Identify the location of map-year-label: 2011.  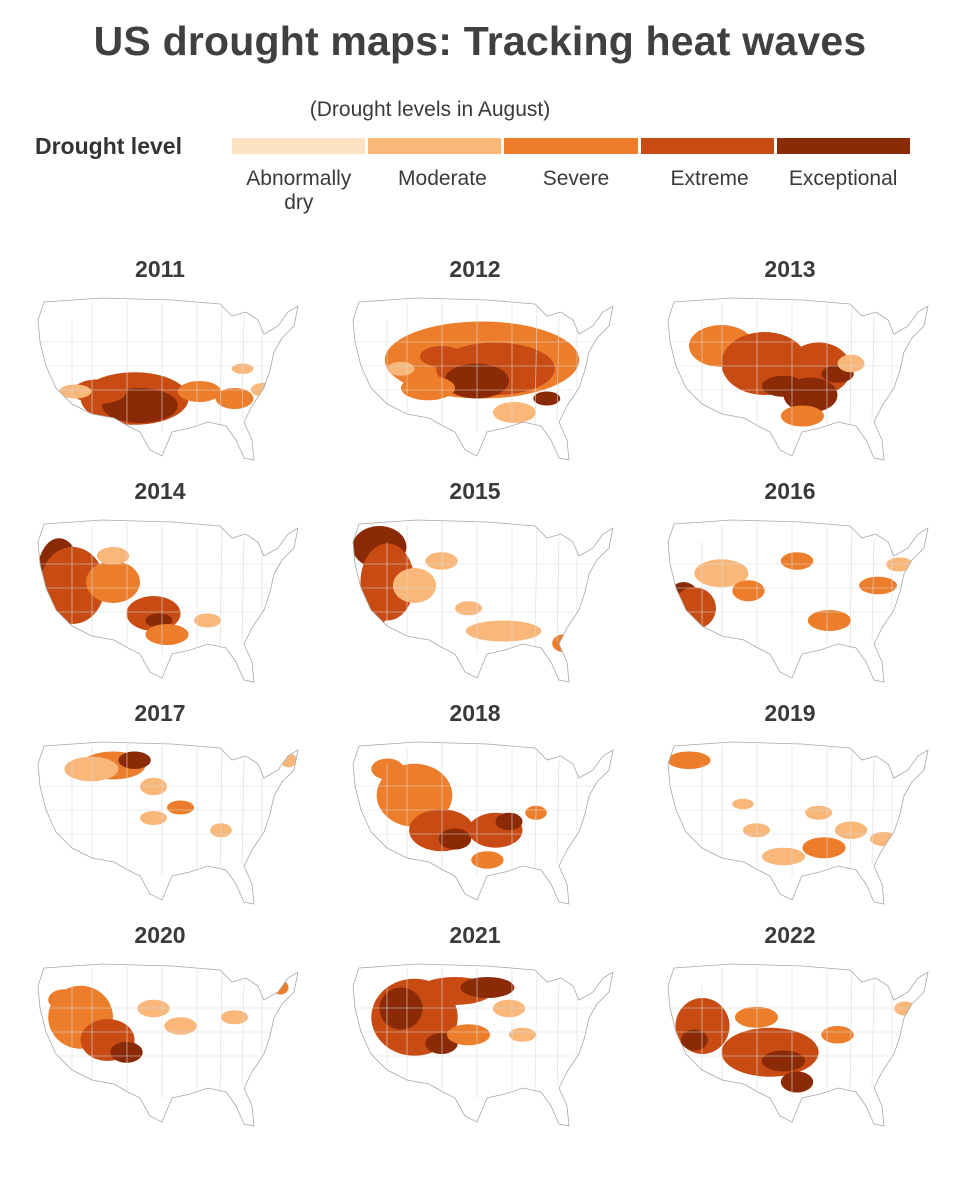
(160, 269).